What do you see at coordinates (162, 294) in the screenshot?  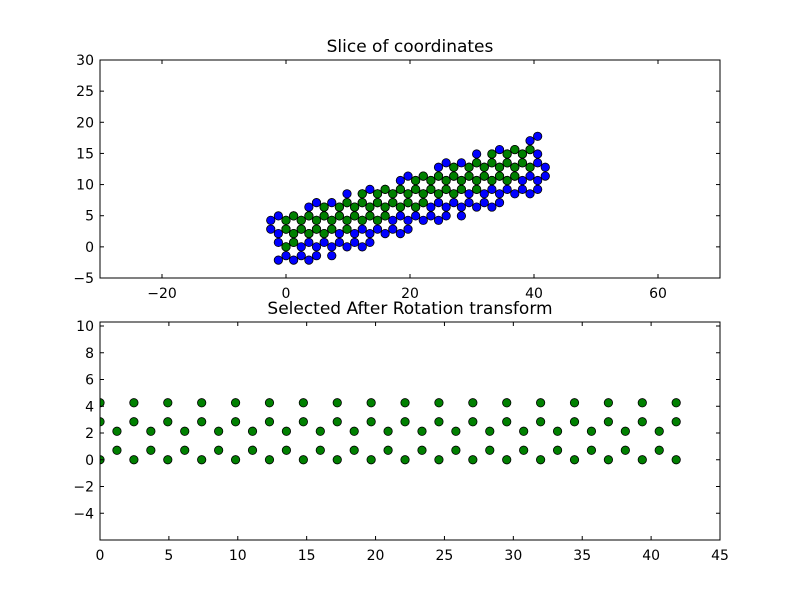 I see `top-x-tick-label: −20` at bounding box center [162, 294].